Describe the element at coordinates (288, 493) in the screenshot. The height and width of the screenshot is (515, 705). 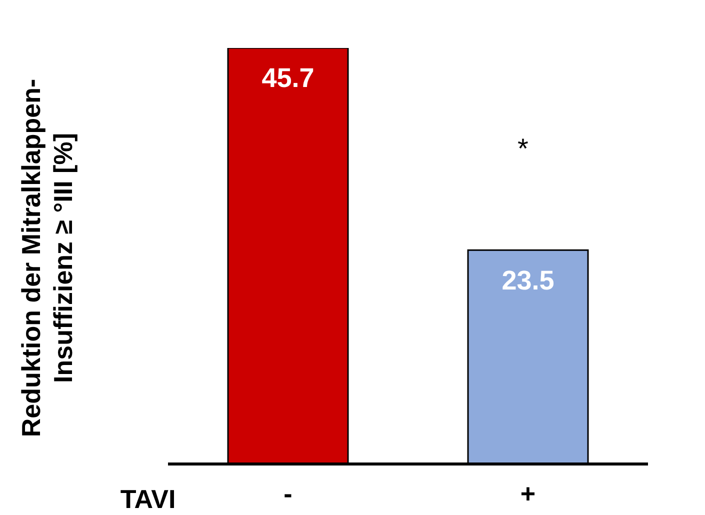
I see `x-tick-label: -` at that location.